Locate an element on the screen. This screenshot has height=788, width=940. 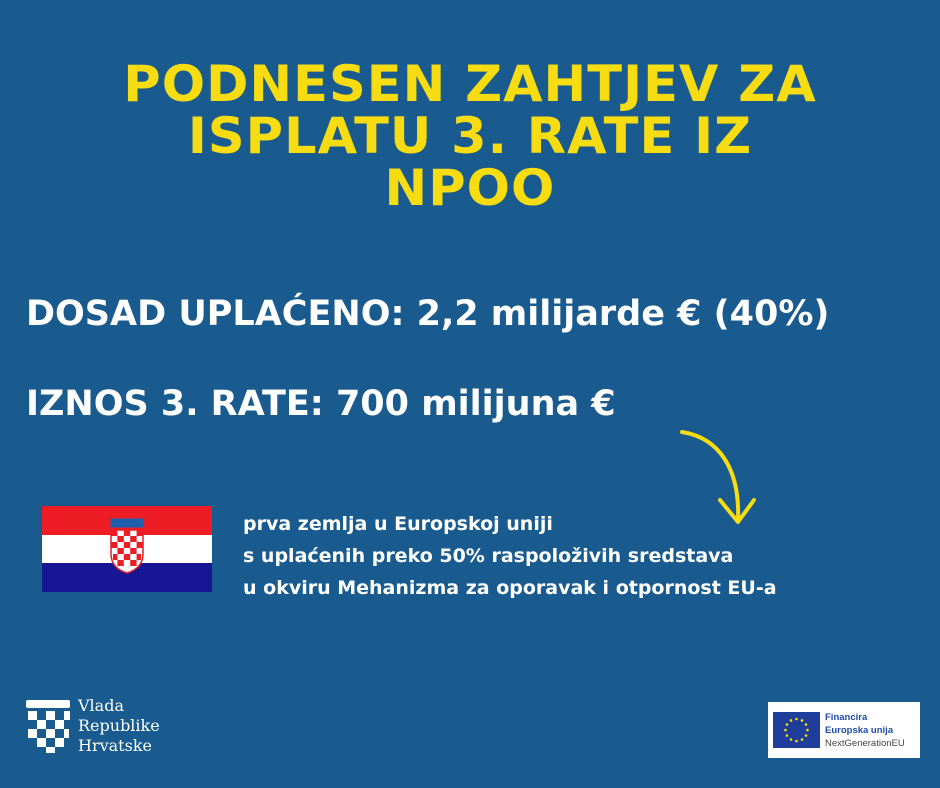
logo-line: Hrvatske is located at coordinates (115, 745).